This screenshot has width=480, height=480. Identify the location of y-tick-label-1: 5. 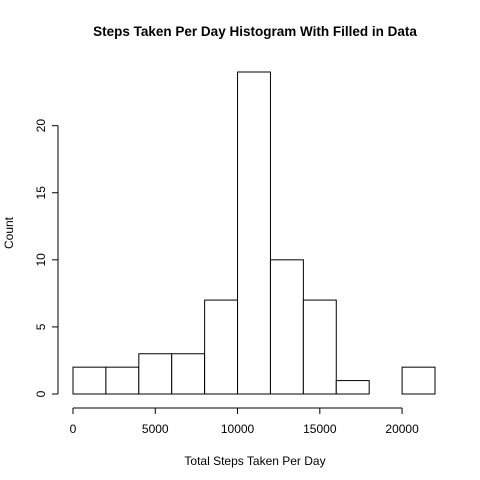
(41, 326).